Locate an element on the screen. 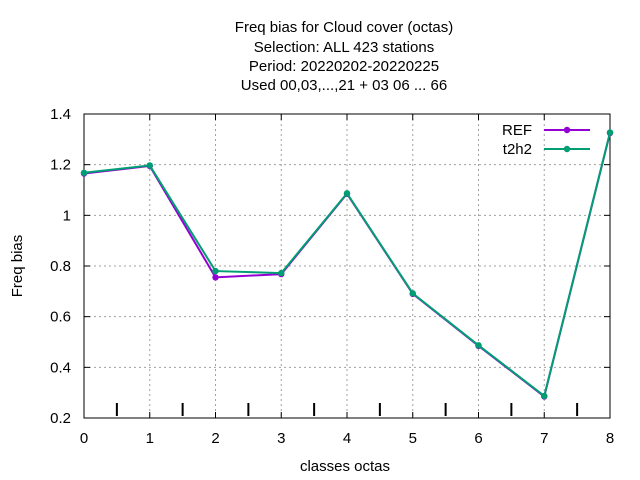 The width and height of the screenshot is (640, 480). minor-marks is located at coordinates (347, 409).